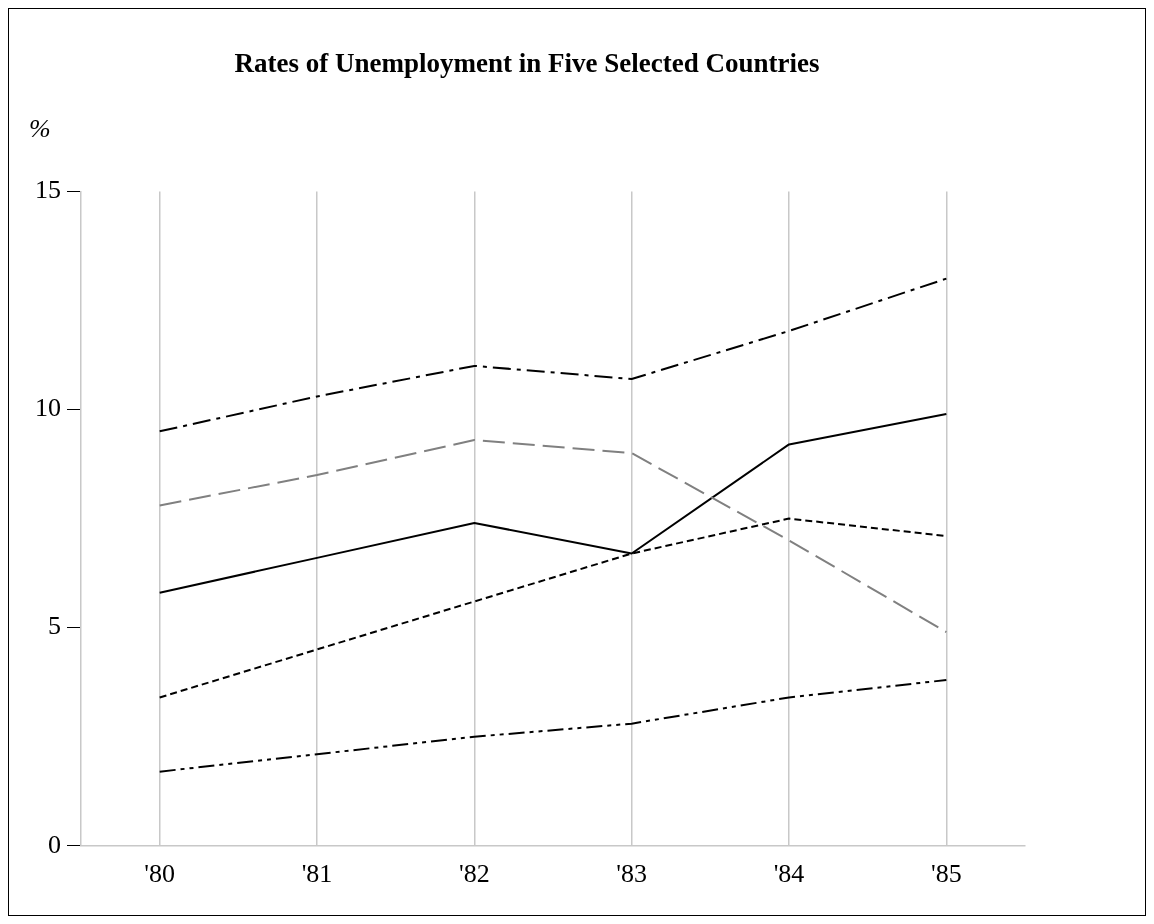 The image size is (1154, 924). What do you see at coordinates (40, 129) in the screenshot?
I see `y-axis-title: %` at bounding box center [40, 129].